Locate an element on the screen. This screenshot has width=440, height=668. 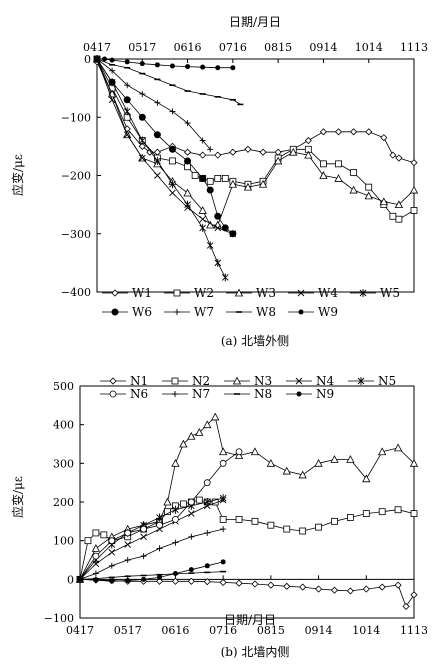
plot-b-xtick-label: 0417 is located at coordinates (80, 630).